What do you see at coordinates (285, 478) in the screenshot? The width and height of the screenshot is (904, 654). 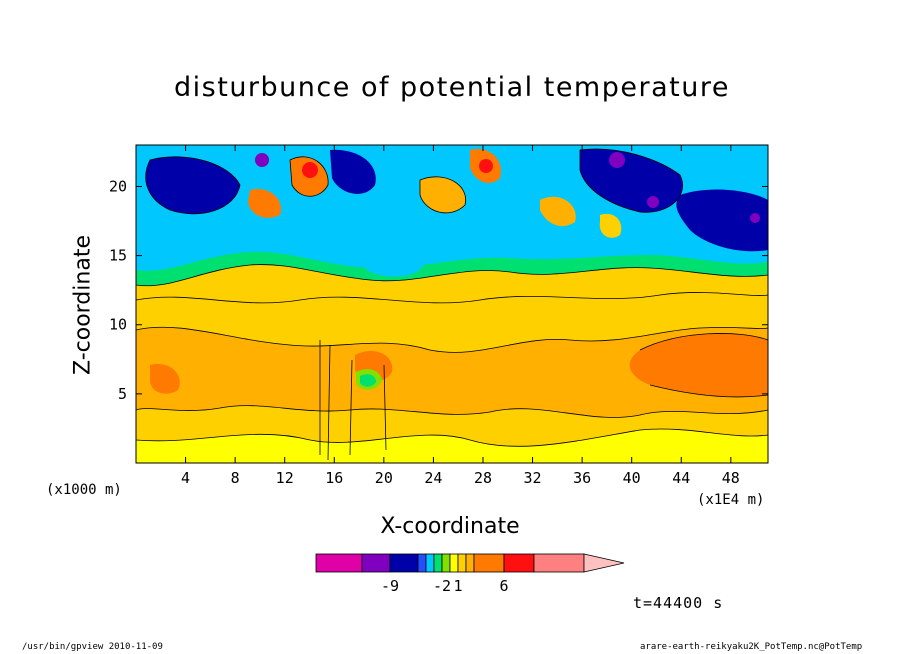 I see `x-tick-label: 12` at bounding box center [285, 478].